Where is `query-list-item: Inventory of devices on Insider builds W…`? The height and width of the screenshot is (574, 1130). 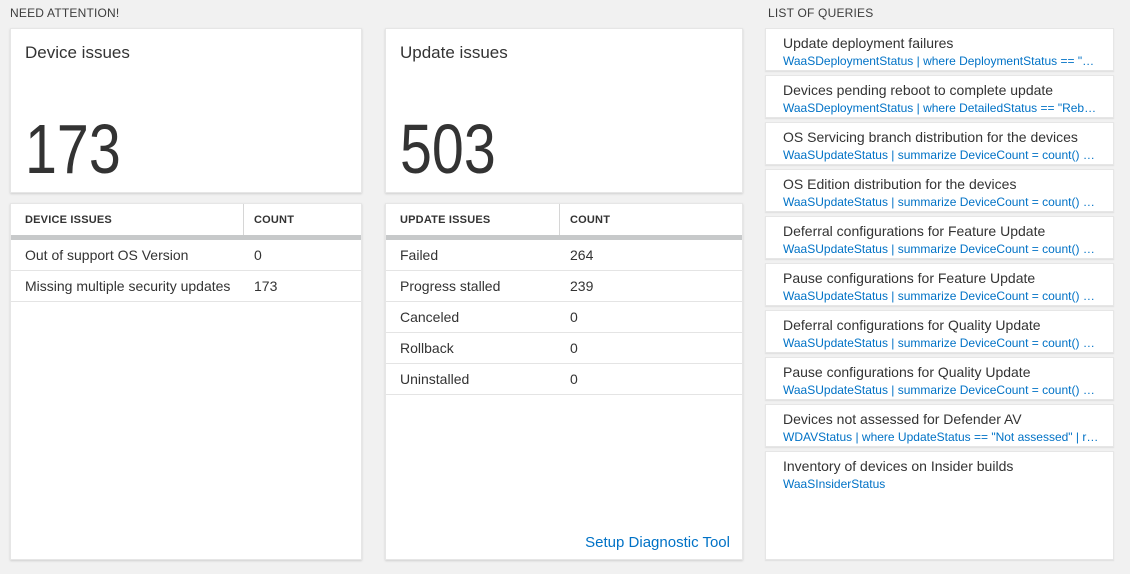
query-list-item: Inventory of devices on Insider builds W… is located at coordinates (939, 505).